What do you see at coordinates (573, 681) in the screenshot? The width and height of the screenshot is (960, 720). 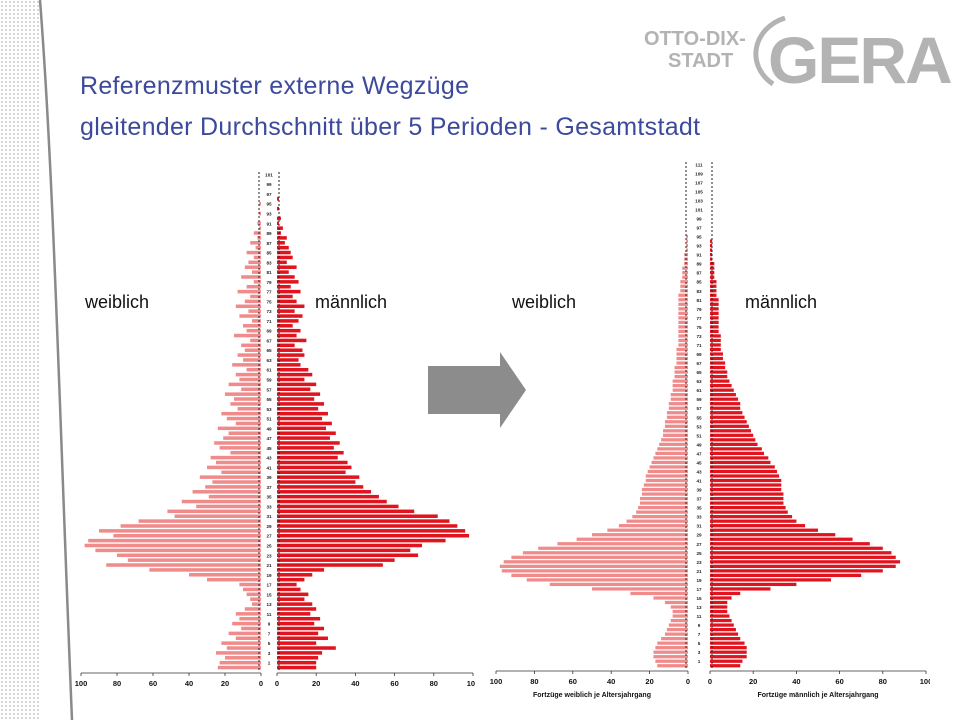 I see `tick-label-female: 60` at bounding box center [573, 681].